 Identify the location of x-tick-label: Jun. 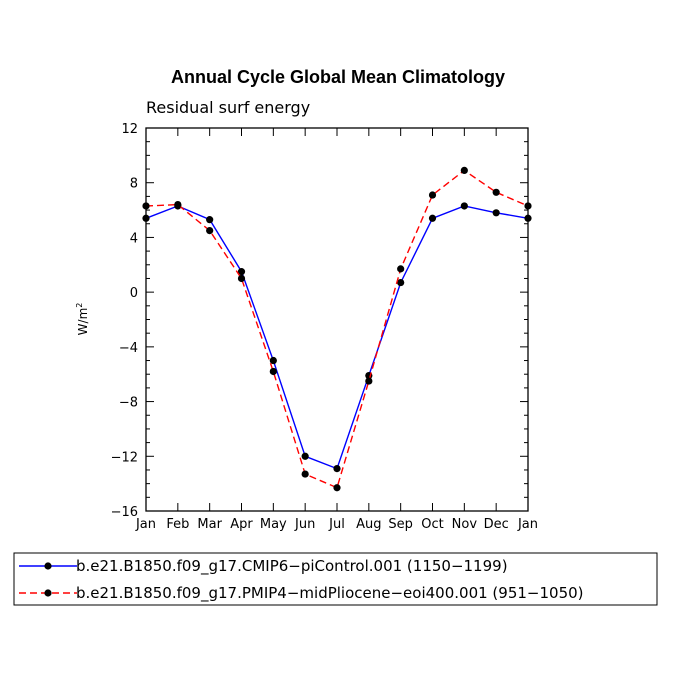
(304, 524).